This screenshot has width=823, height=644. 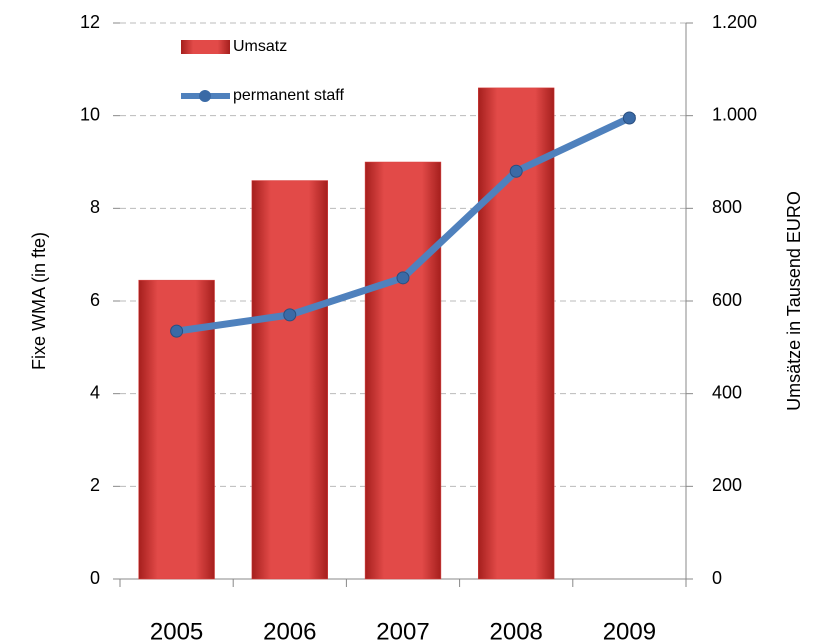 I want to click on y2-tick-label: 0, so click(x=717, y=578).